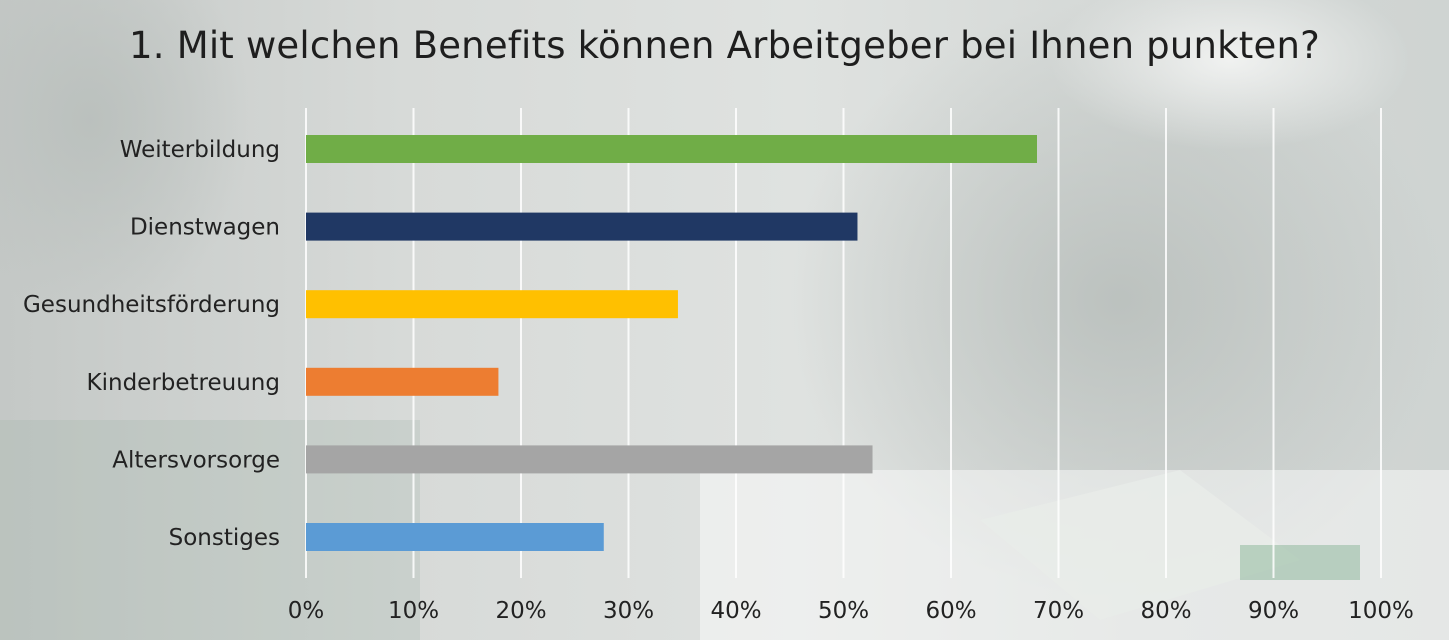 The width and height of the screenshot is (1449, 640). Describe the element at coordinates (735, 611) in the screenshot. I see `x-tick-label: 40%` at that location.